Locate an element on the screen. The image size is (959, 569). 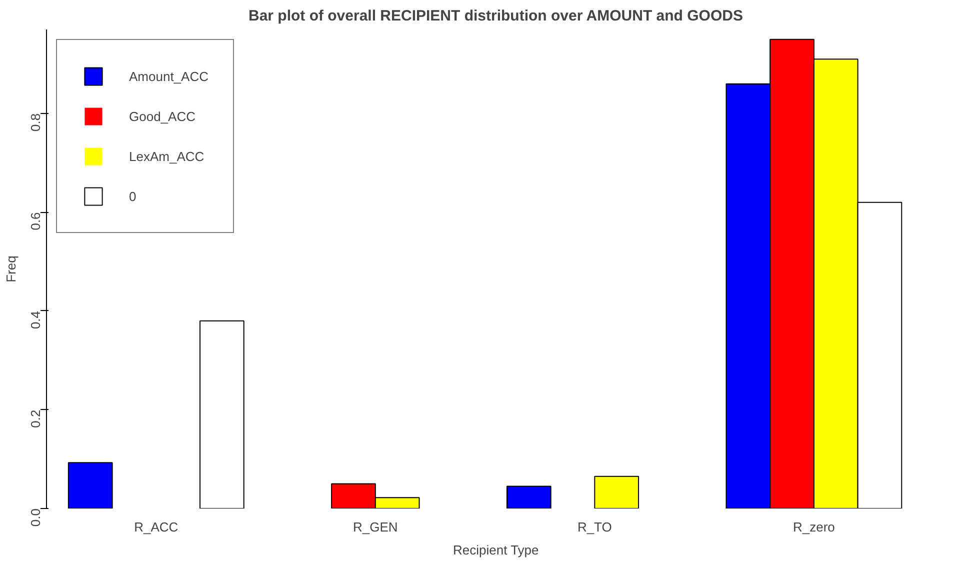
y-tick-label: 0.8 is located at coordinates (35, 122).